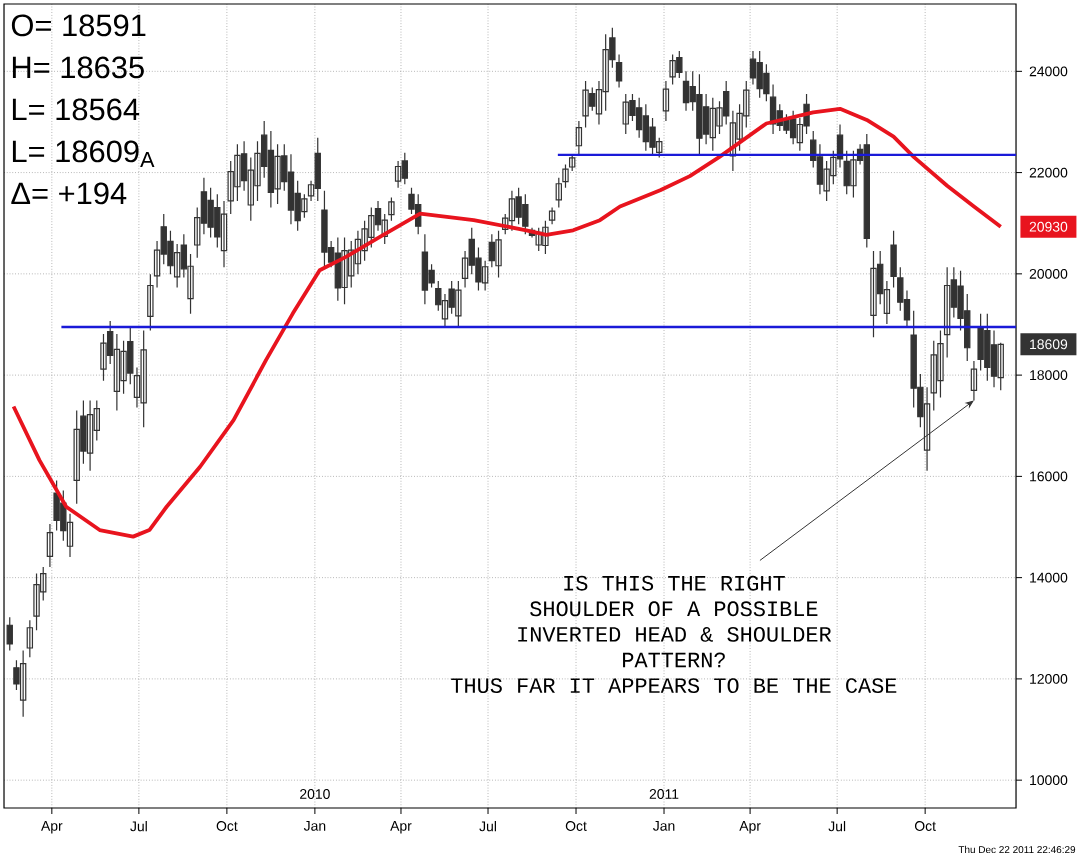 The image size is (1080, 858). What do you see at coordinates (674, 686) in the screenshot?
I see `annotation: THUS FAR IT APPEARS TO BE THE CASE` at bounding box center [674, 686].